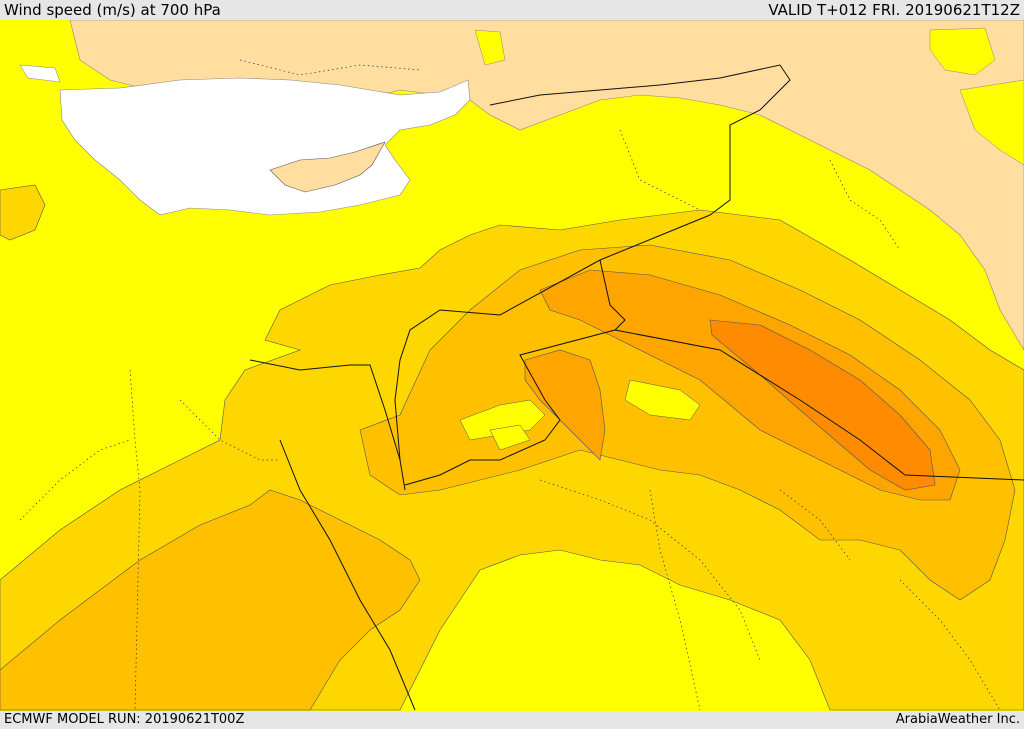 This screenshot has width=1024, height=729. What do you see at coordinates (327, 167) in the screenshot?
I see `cyprus-island` at bounding box center [327, 167].